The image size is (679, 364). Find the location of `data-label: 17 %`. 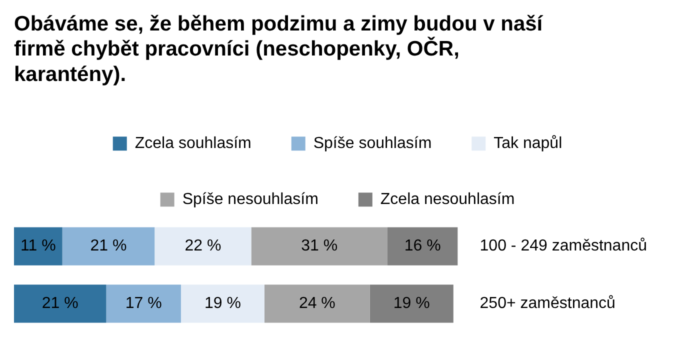

data-label: 17 % is located at coordinates (143, 303).